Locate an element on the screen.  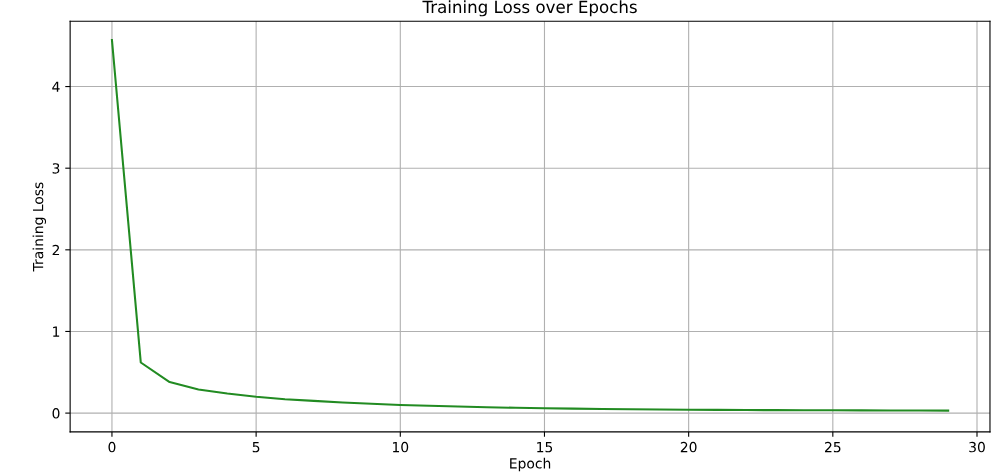
x-tick-label: 0 is located at coordinates (112, 447).